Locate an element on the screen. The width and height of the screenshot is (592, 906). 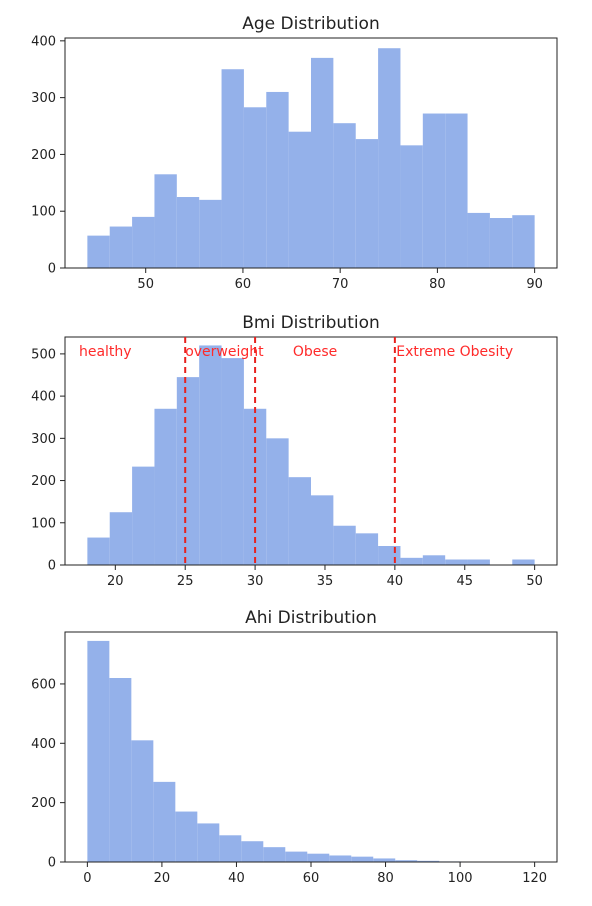
x-tick-label: 0 is located at coordinates (87, 878).